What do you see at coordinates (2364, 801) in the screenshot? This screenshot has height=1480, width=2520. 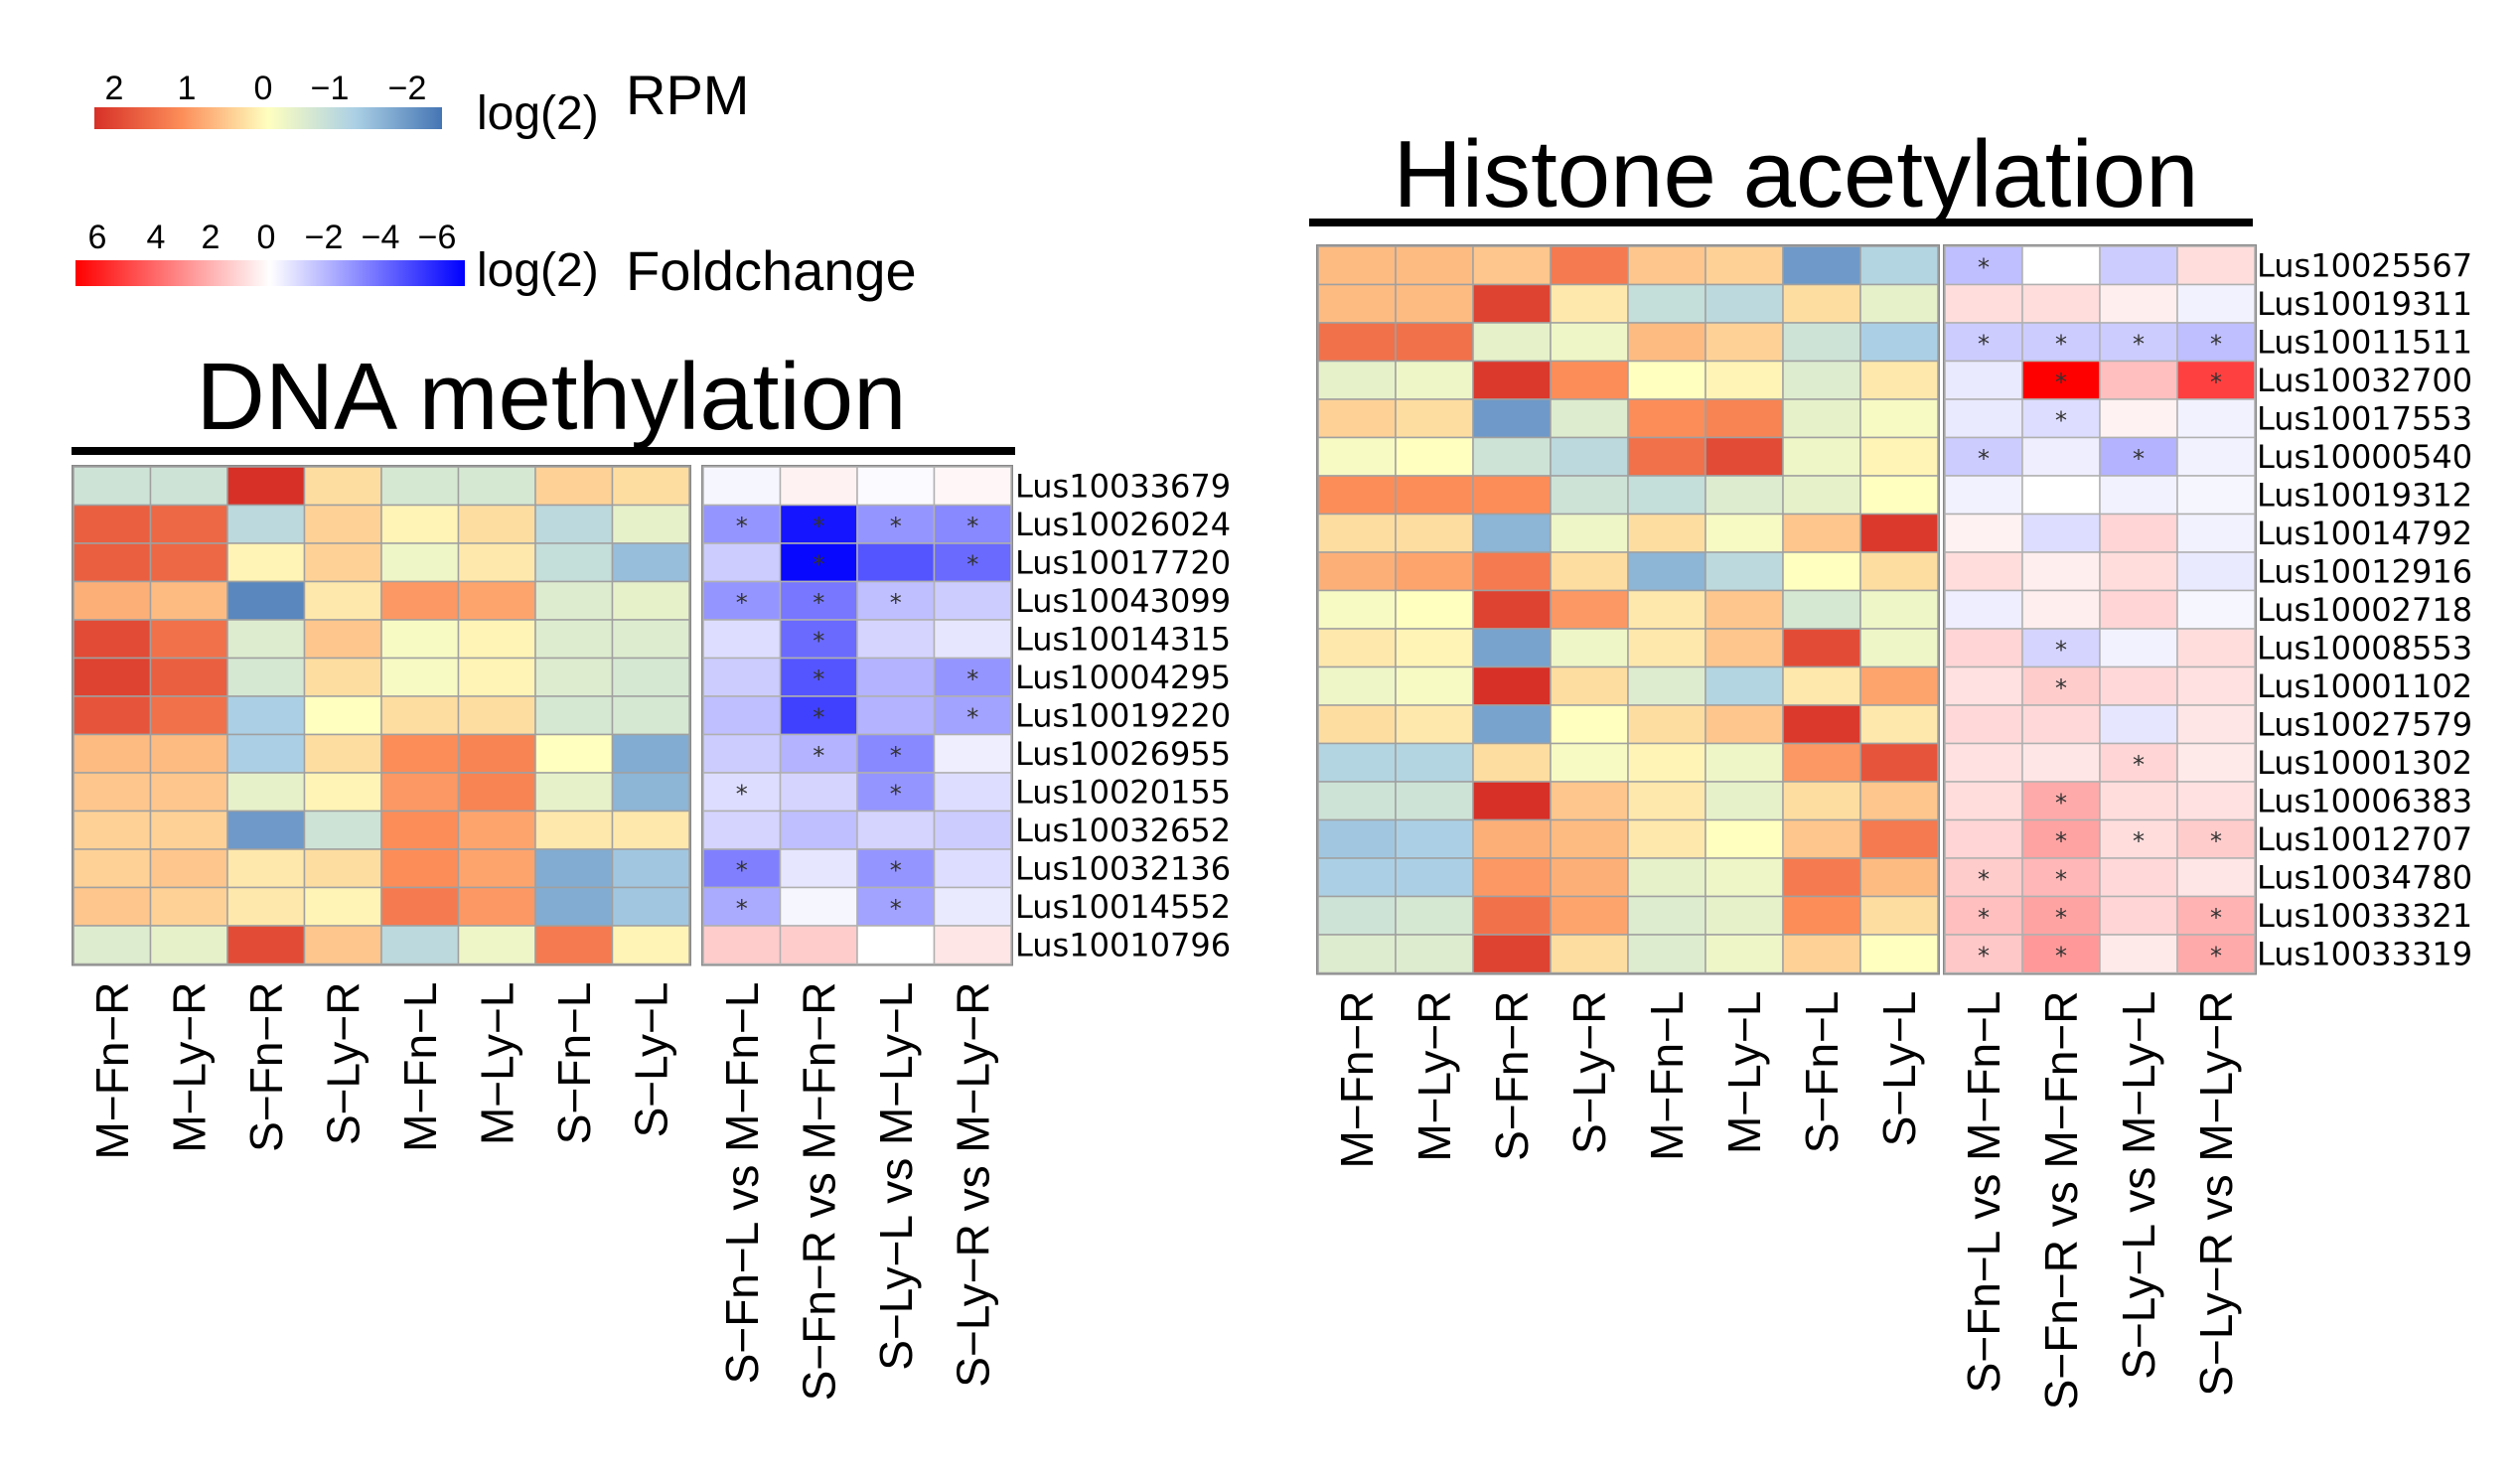 I see `gene-label: Lus10006383` at bounding box center [2364, 801].